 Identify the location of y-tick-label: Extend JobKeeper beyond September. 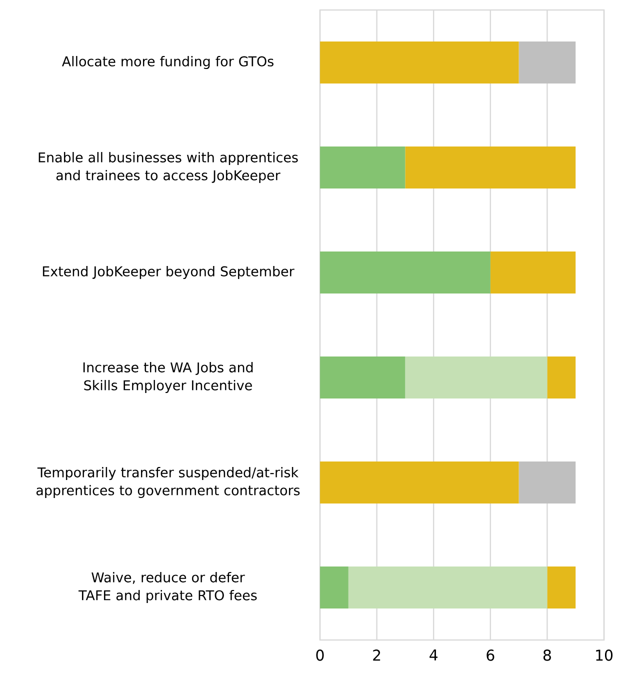
(168, 273).